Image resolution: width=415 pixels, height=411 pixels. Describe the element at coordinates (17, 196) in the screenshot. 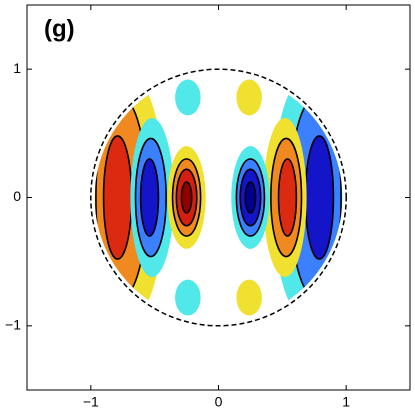

I see `y-tick-label: 0` at that location.